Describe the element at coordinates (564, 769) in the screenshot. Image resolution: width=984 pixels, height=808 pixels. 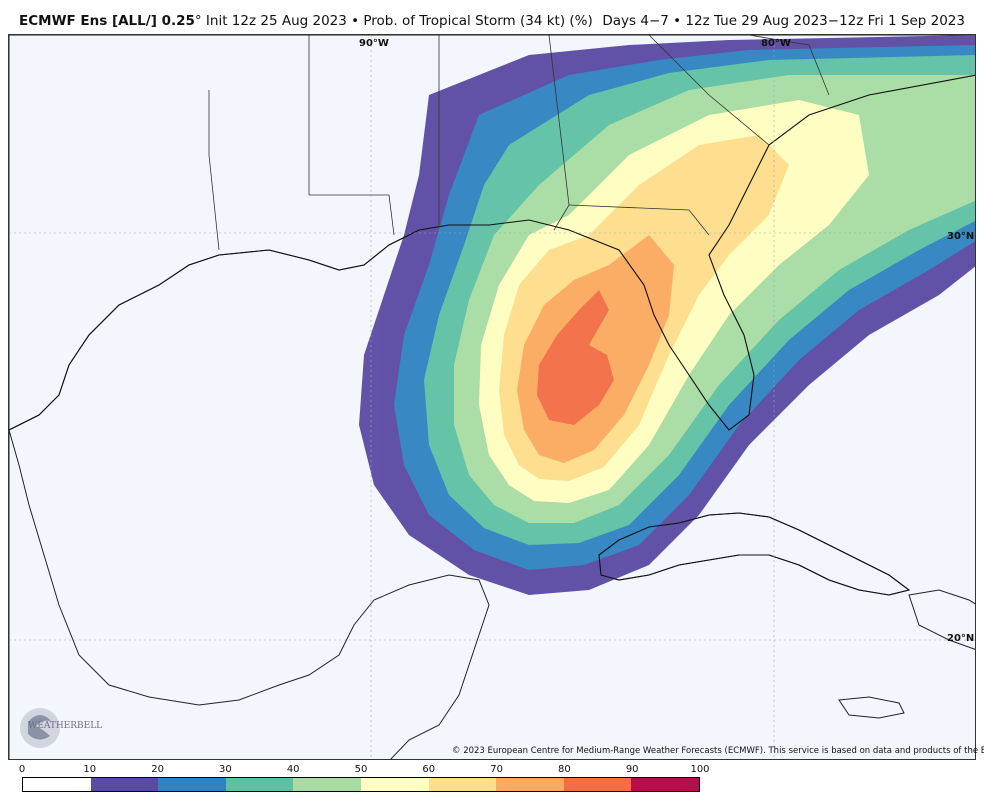
I see `tick-label: 80` at that location.